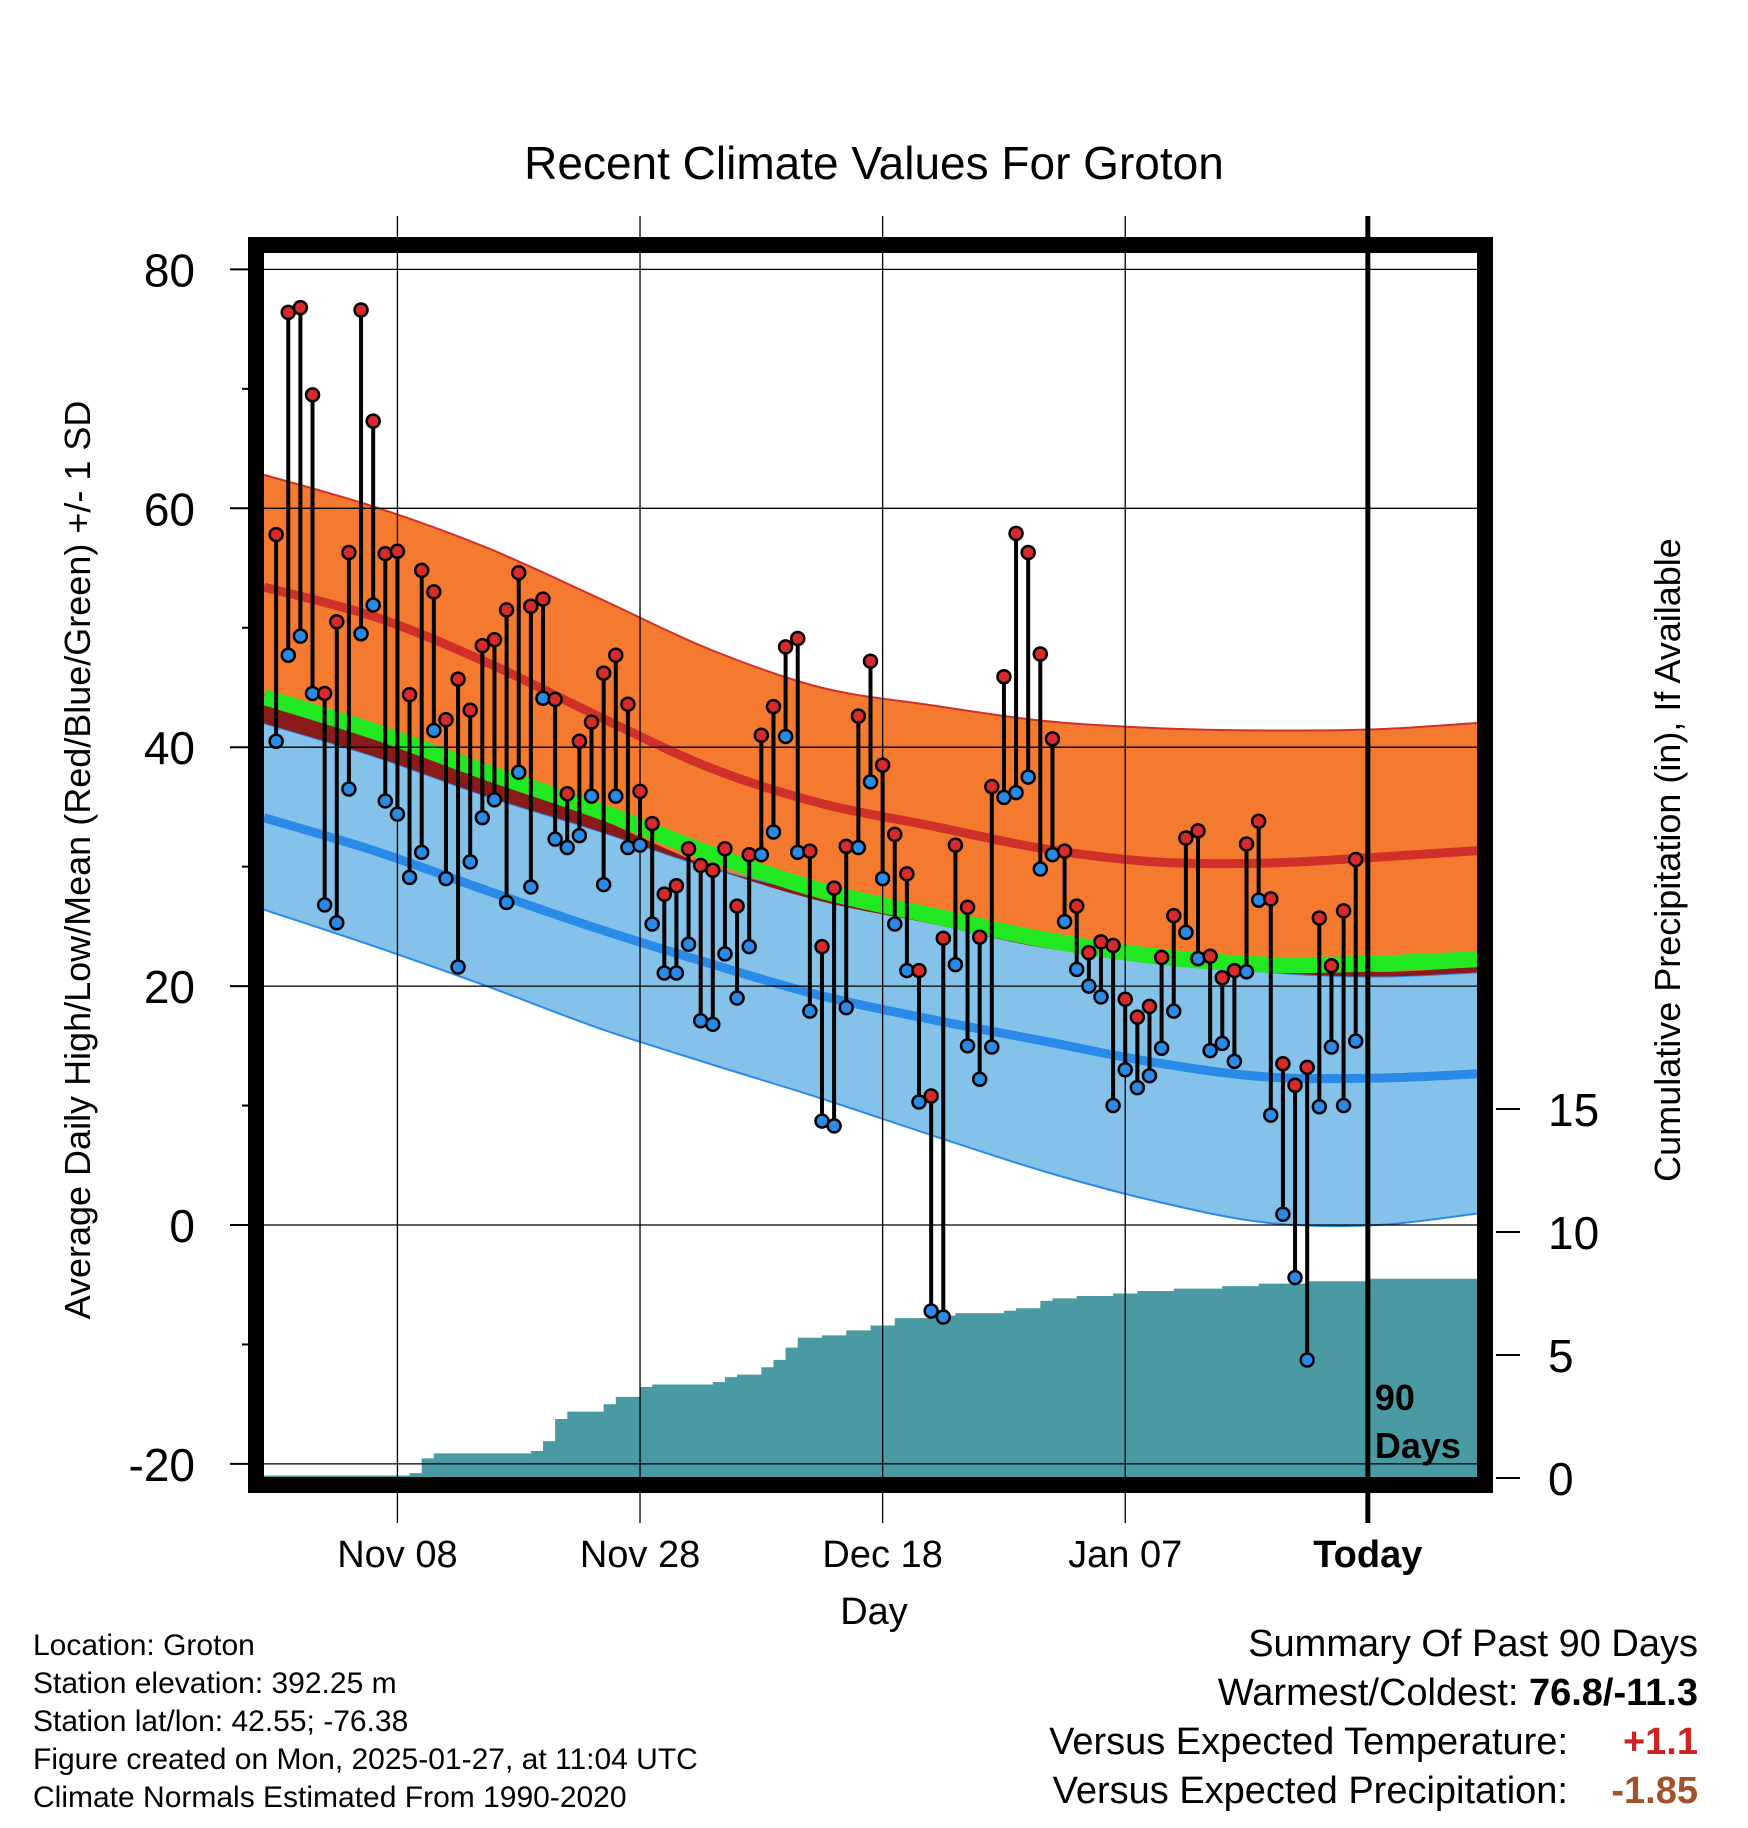  I want to click on summary-temp: Versus Expected Temperature: +1.1, so click(1373, 1742).